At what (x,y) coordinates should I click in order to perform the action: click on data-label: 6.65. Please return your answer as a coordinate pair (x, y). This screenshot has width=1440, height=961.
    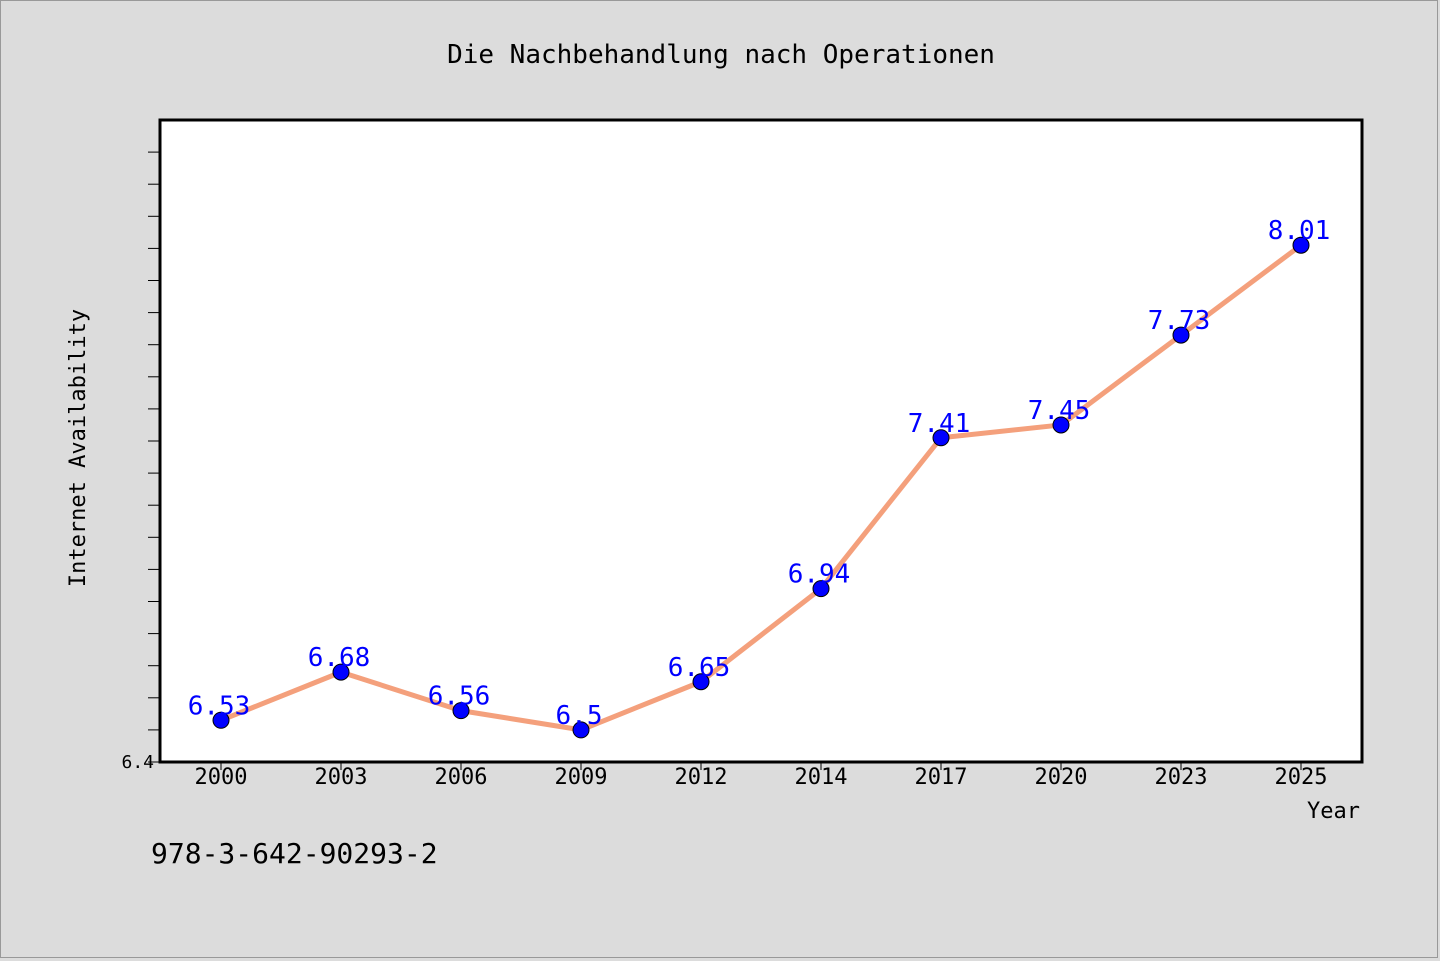
    Looking at the image, I should click on (699, 668).